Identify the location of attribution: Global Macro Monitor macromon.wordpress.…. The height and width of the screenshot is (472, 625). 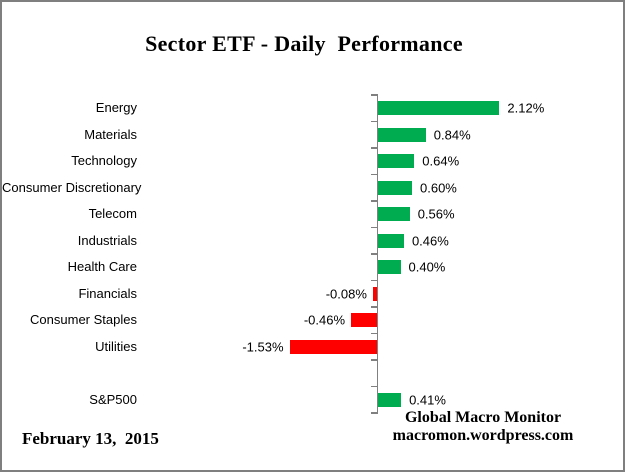
(483, 426).